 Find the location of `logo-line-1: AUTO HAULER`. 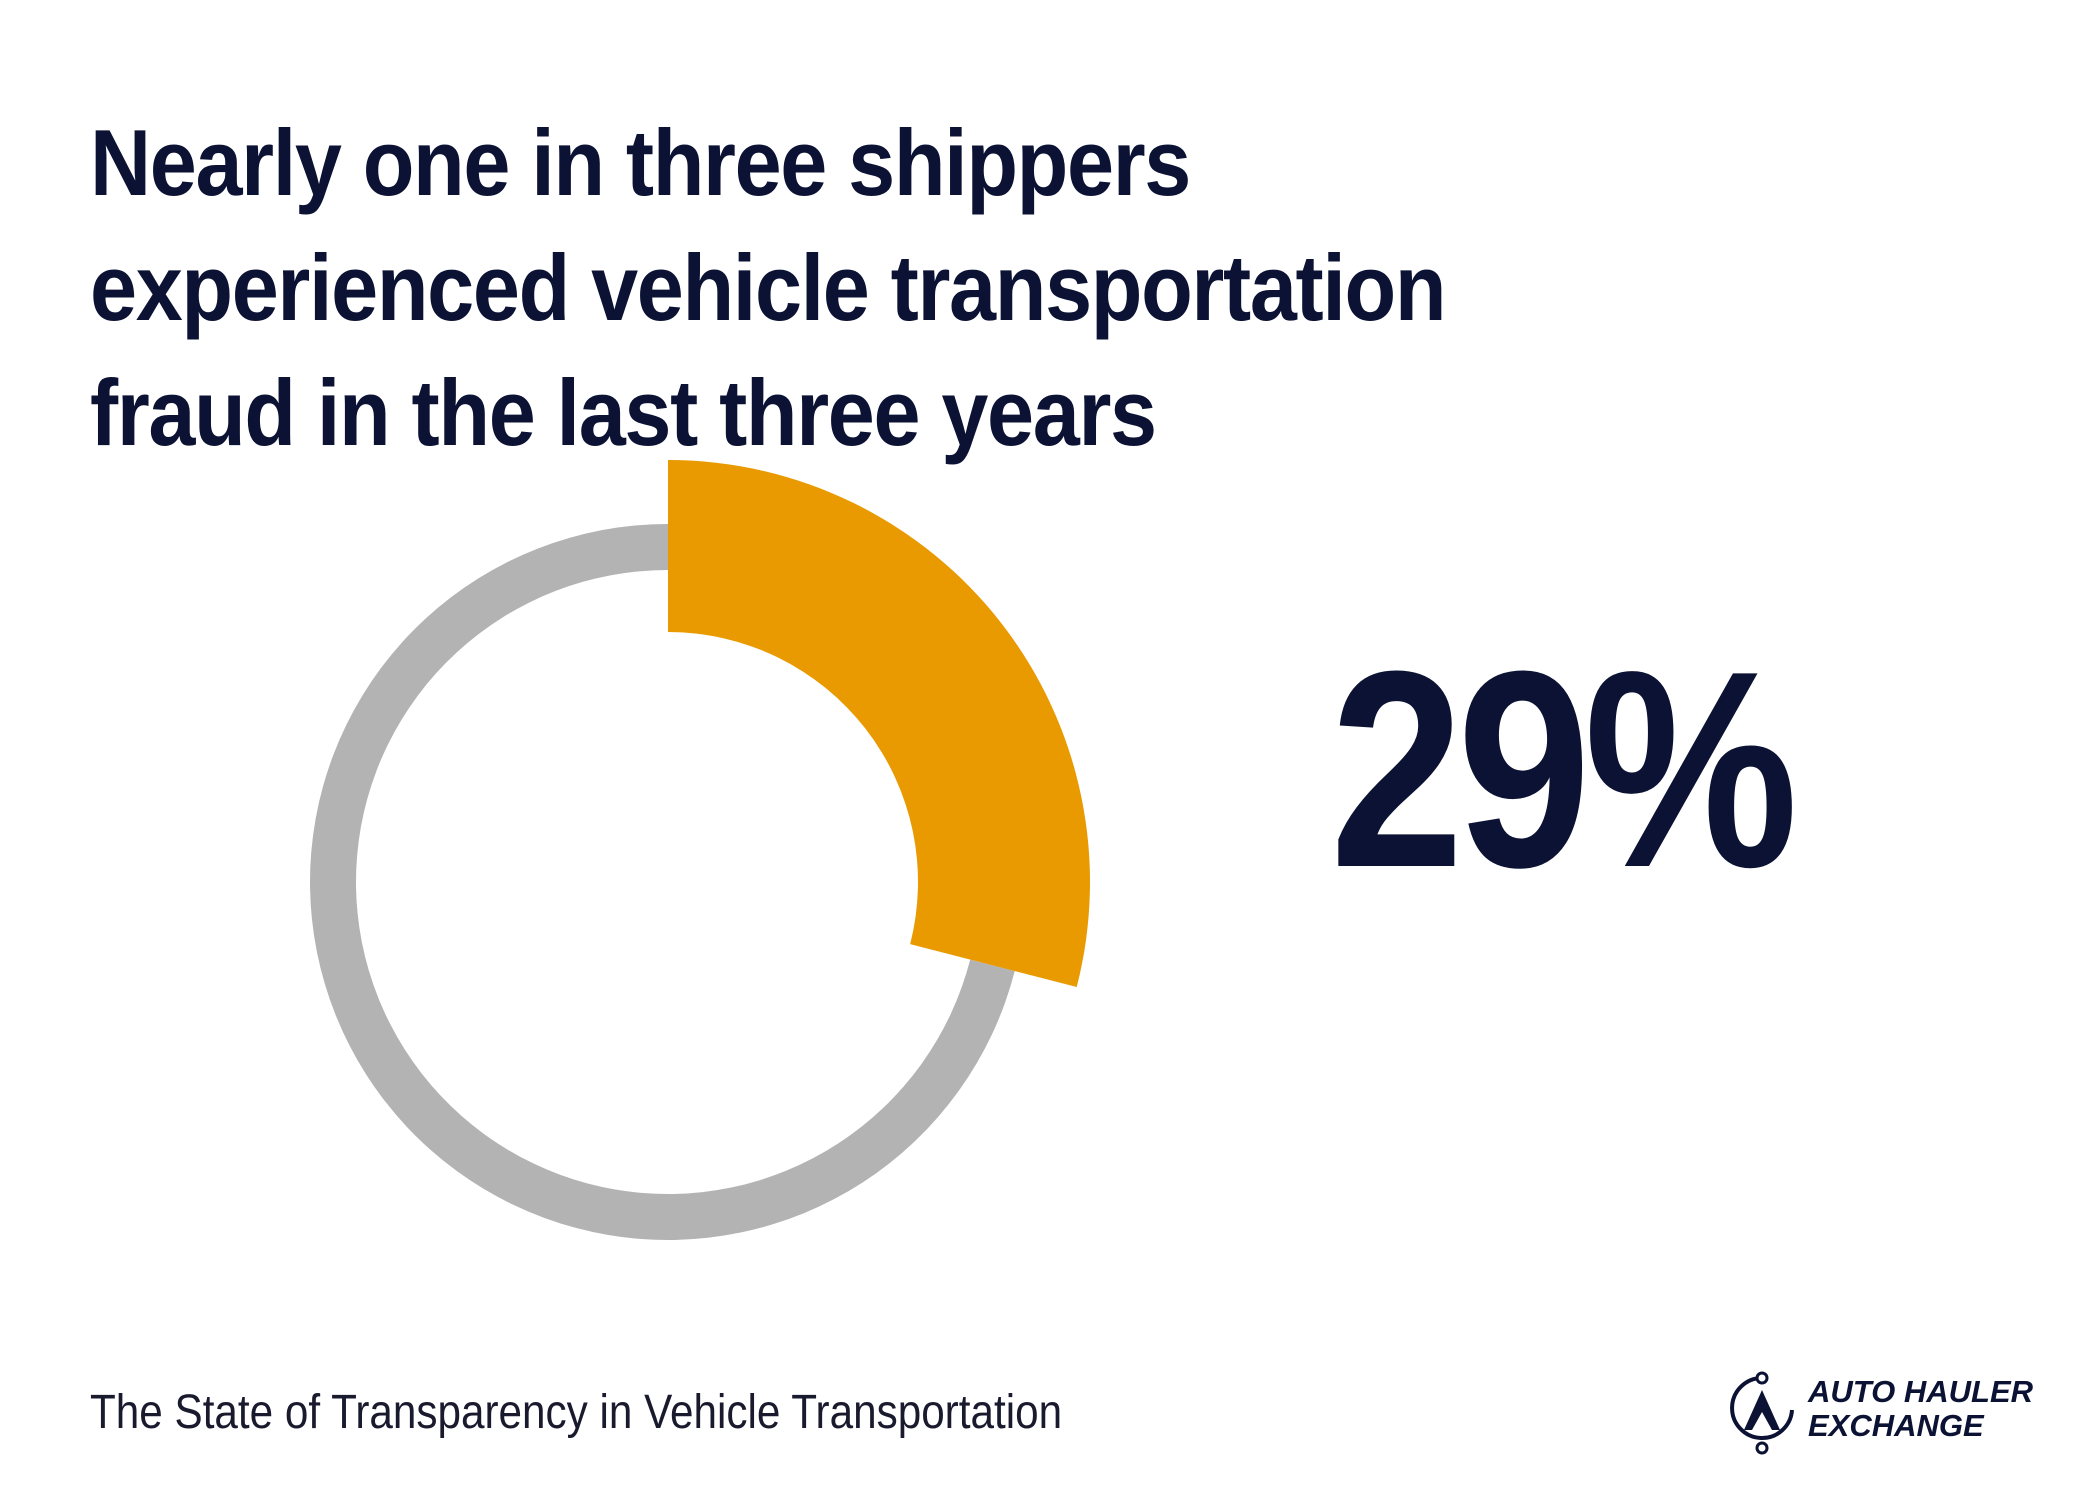

logo-line-1: AUTO HAULER is located at coordinates (1921, 1391).